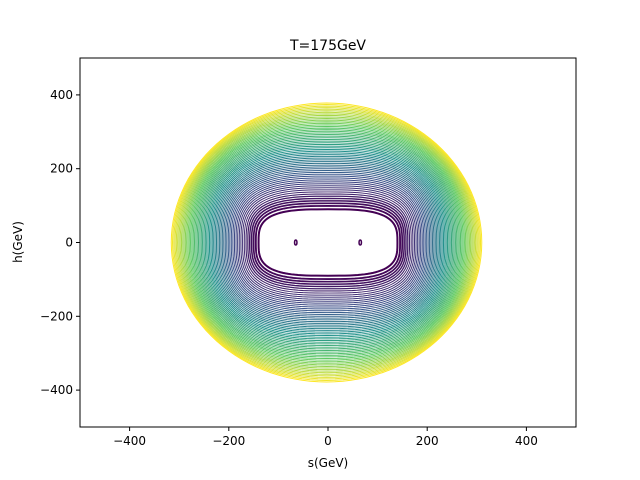  I want to click on x-axis-ticks: −400 −200 0 200 400, so click(325, 437).